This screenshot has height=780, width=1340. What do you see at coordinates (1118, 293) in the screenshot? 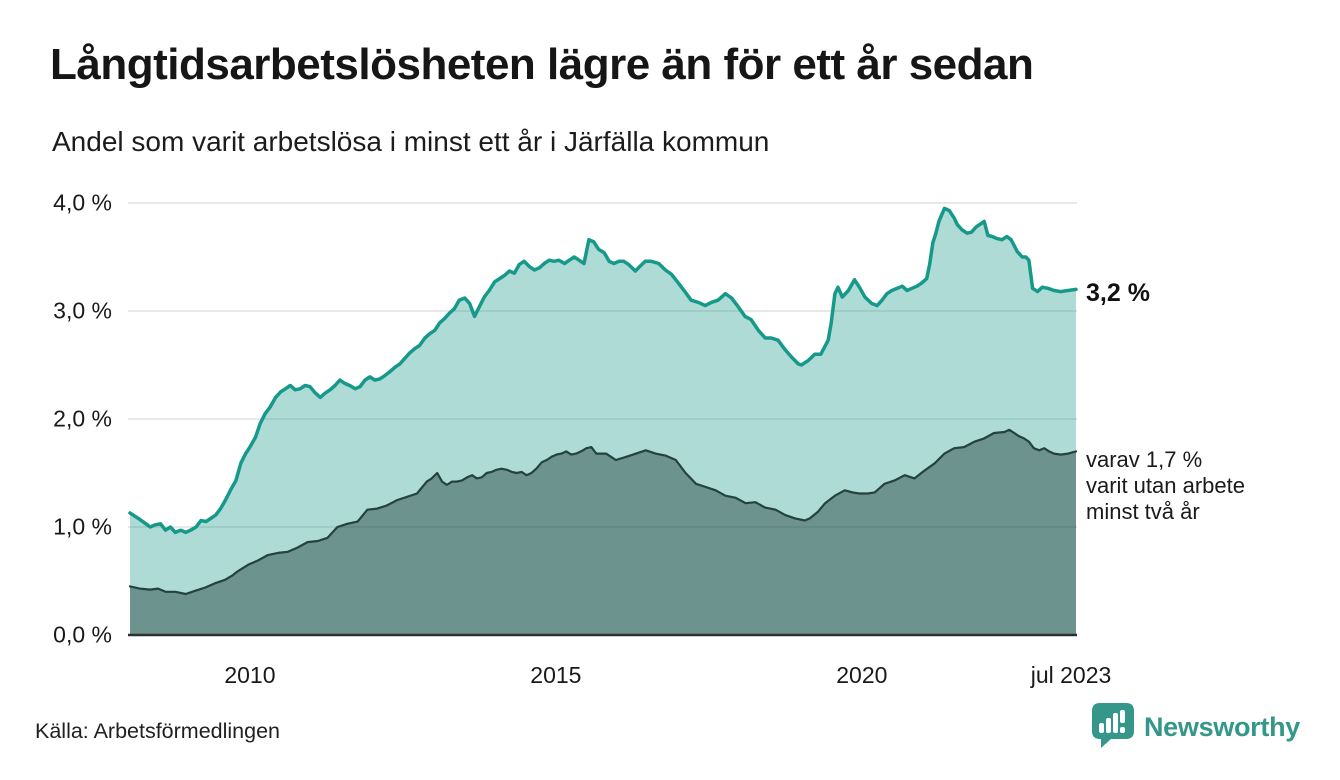
I see `latest-value-label: 3,2 %` at bounding box center [1118, 293].